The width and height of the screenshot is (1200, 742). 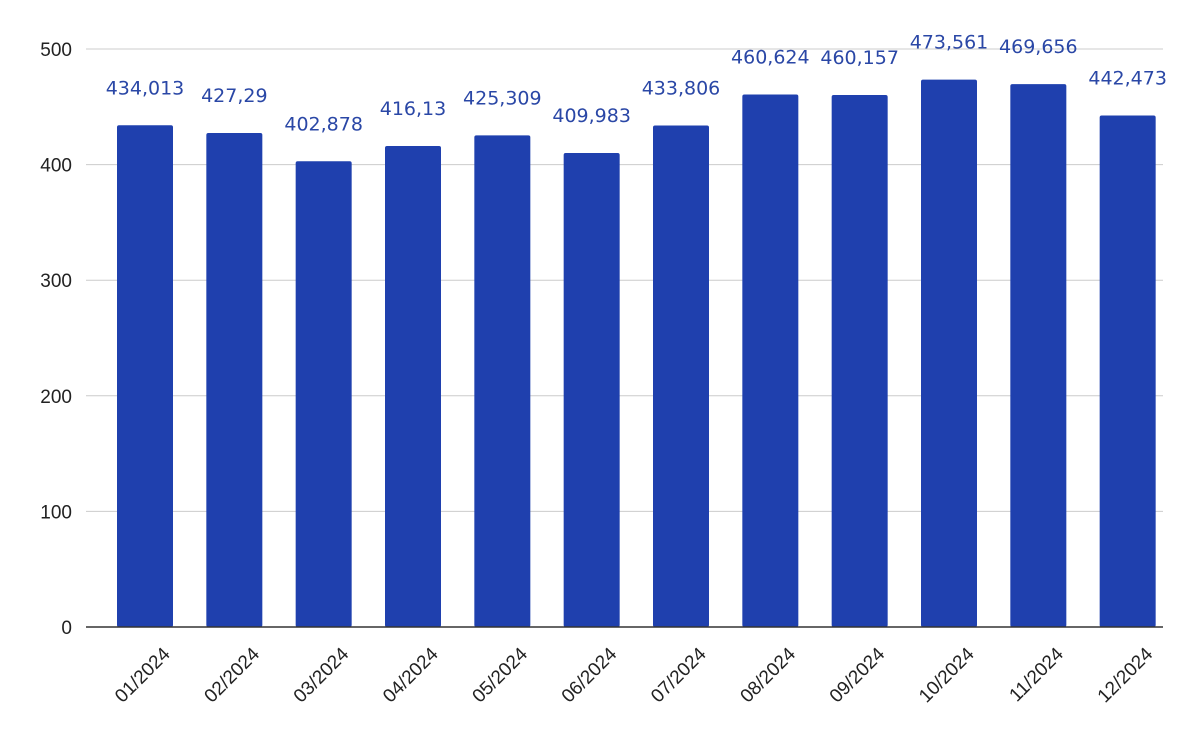 I want to click on x-tick-label: 05/2024, so click(x=501, y=675).